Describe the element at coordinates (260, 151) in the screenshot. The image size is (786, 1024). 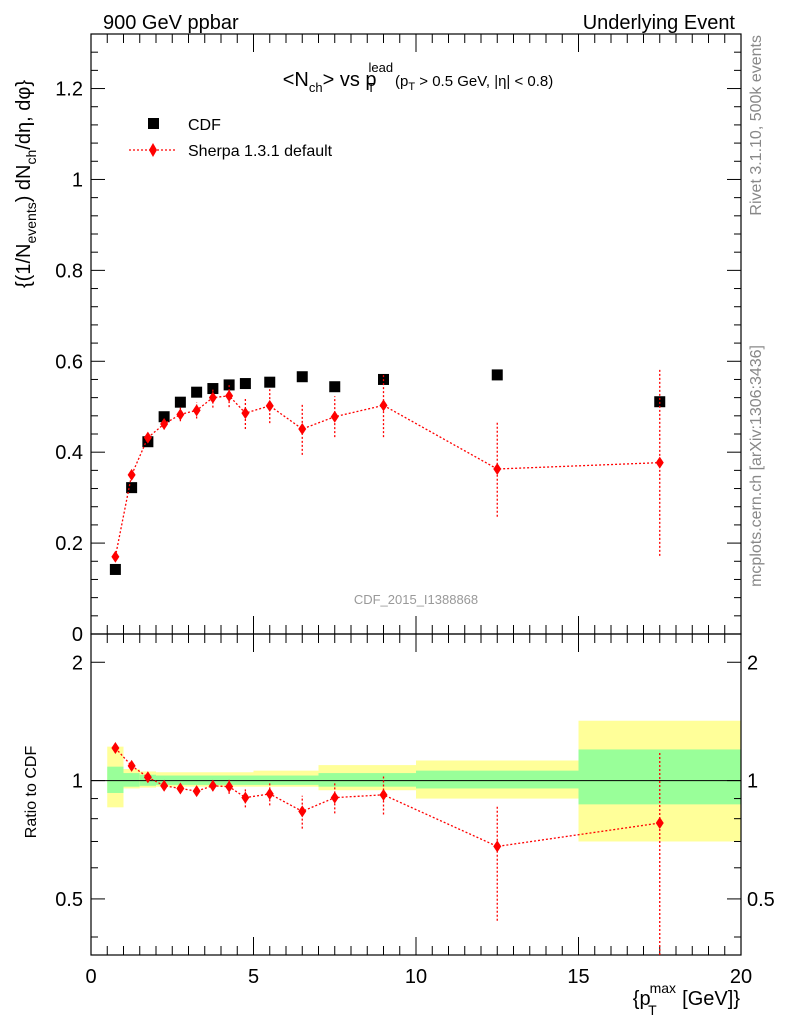
I see `legend-label-sherpa: Sherpa 1.3.1 default` at that location.